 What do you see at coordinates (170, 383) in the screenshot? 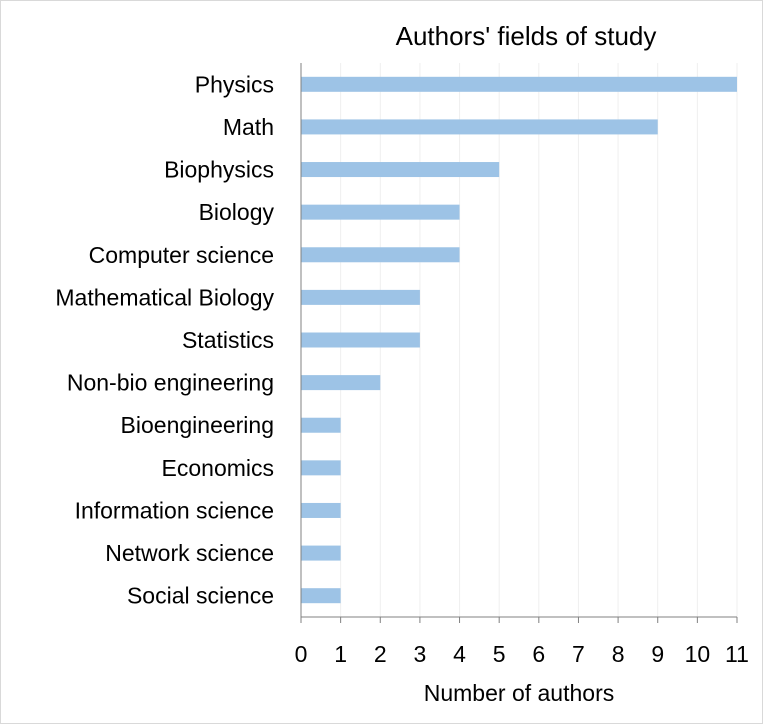
I see `category-label: Non-bio engineering` at bounding box center [170, 383].